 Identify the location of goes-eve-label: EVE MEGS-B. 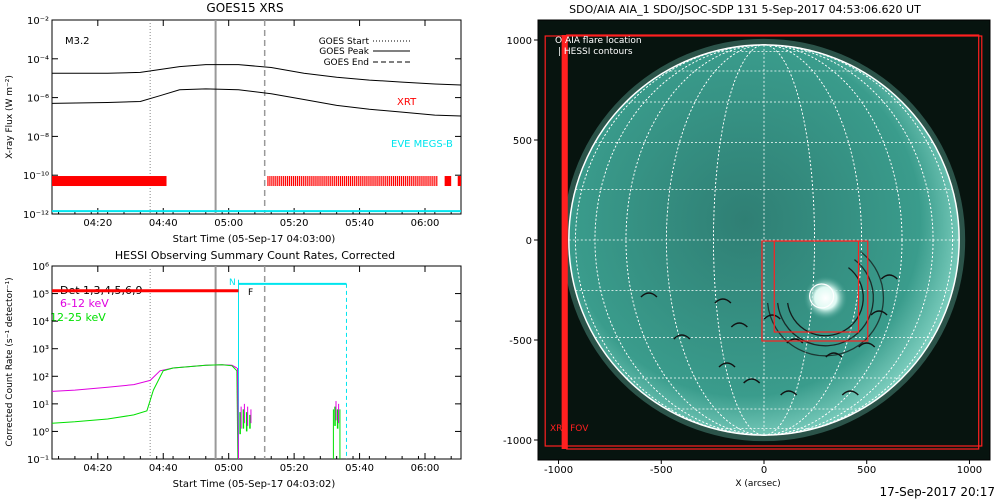
(422, 144).